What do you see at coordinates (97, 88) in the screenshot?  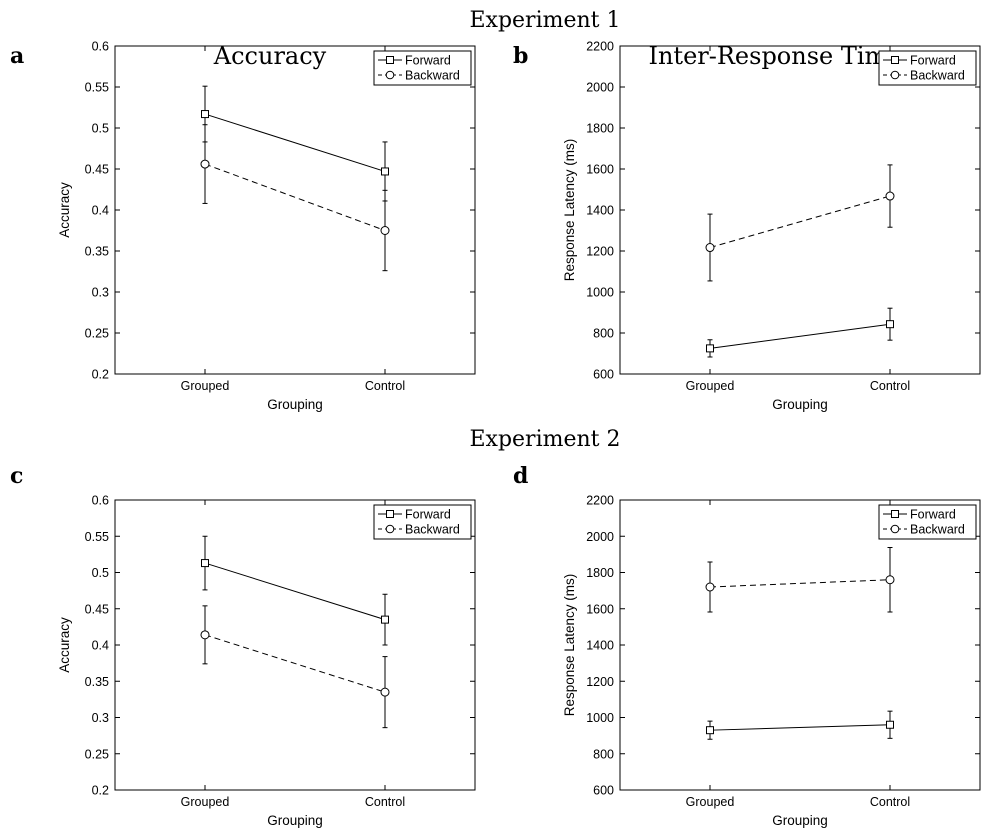 I see `y-tick-label: 0.55` at bounding box center [97, 88].